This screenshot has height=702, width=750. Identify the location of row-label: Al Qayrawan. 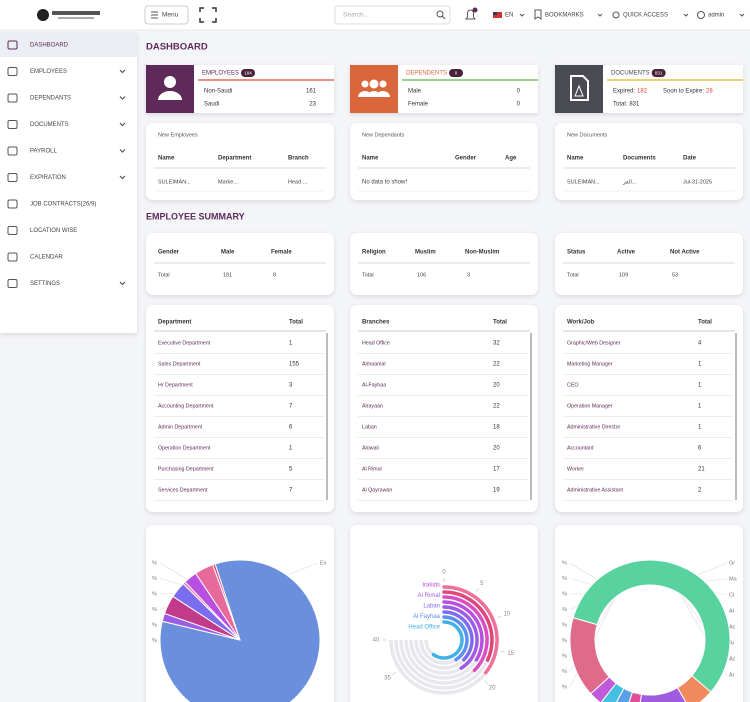
(377, 490).